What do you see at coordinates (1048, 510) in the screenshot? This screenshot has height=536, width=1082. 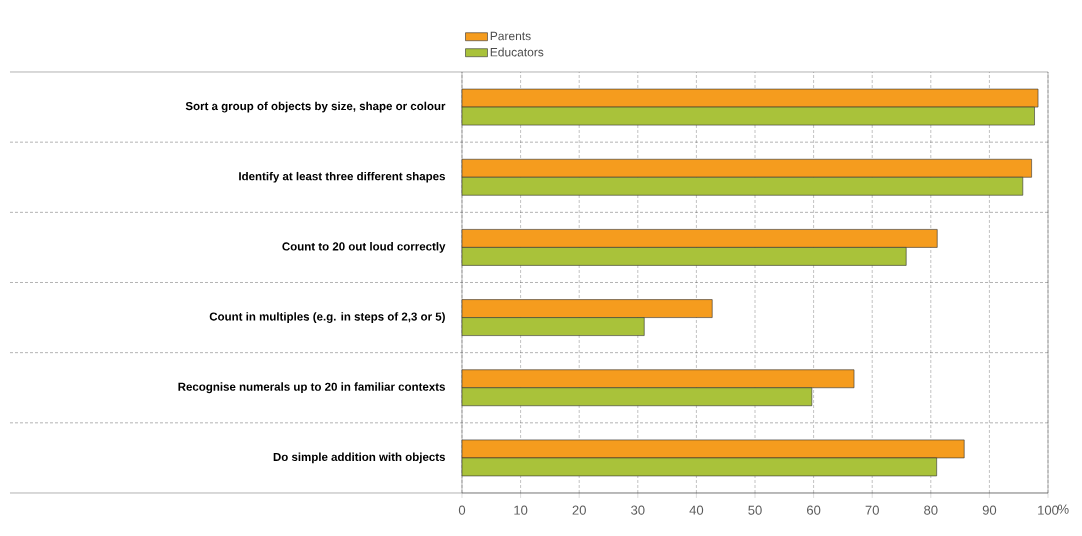 I see `x-tick-label: 100` at bounding box center [1048, 510].